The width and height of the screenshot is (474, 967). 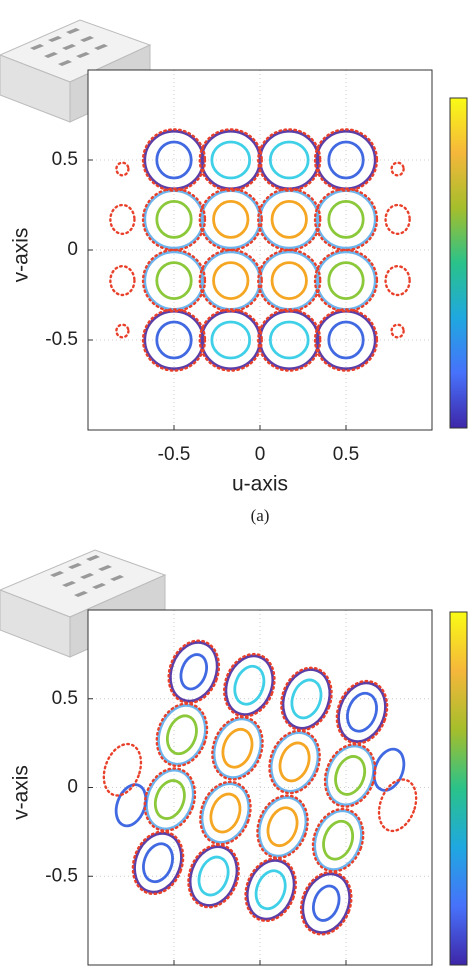 What do you see at coordinates (174, 454) in the screenshot?
I see `x-tick-label: -0.5` at bounding box center [174, 454].